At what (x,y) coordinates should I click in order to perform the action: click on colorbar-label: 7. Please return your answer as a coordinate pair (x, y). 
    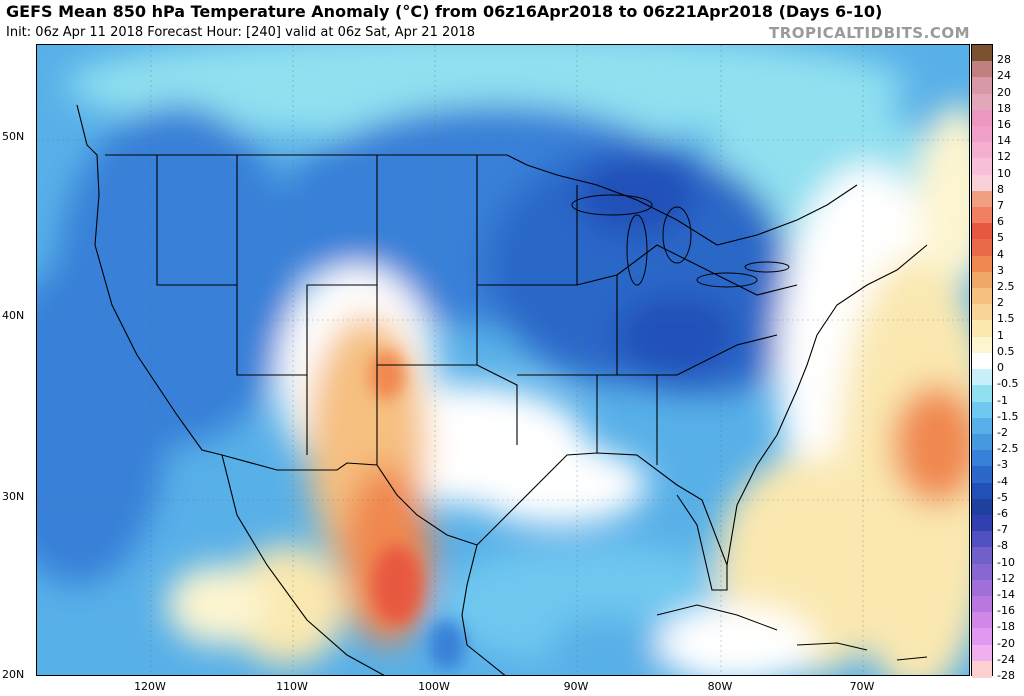
    Looking at the image, I should click on (1000, 206).